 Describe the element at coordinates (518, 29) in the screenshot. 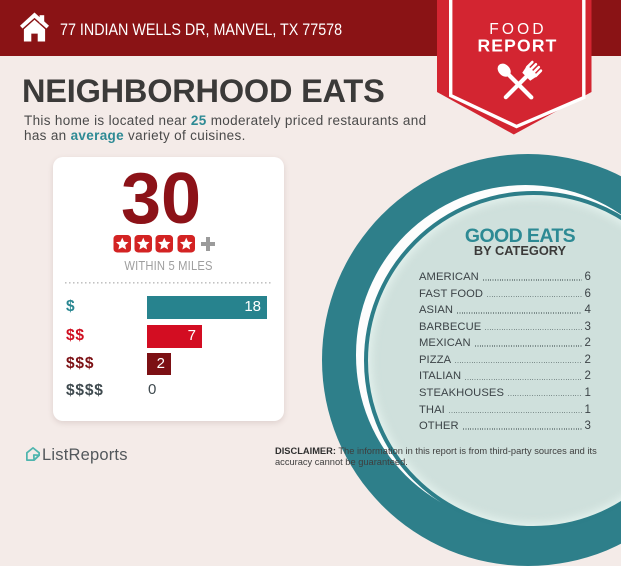

I see `svg-text: FOOD` at that location.